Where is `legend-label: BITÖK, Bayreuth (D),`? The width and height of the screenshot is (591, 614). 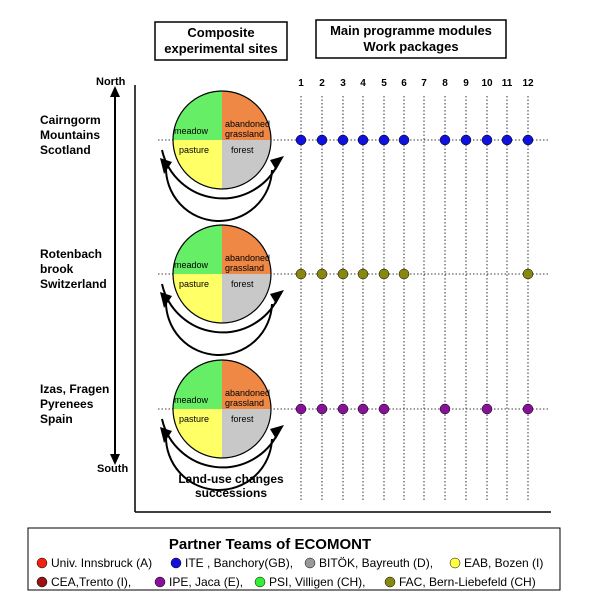
legend-label: BITÖK, Bayreuth (D), is located at coordinates (376, 563).